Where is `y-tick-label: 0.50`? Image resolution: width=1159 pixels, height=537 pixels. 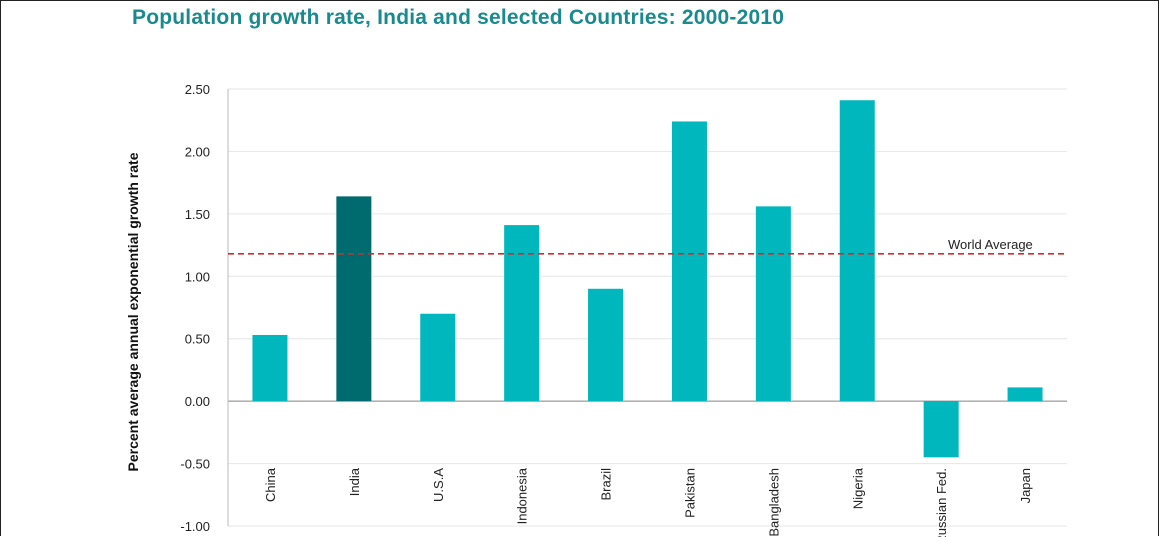
y-tick-label: 0.50 is located at coordinates (197, 339).